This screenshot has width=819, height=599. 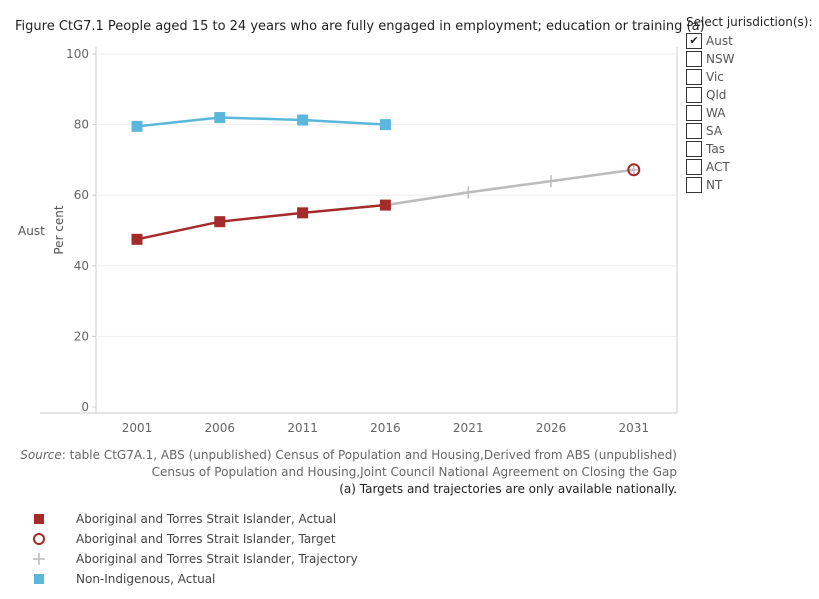 What do you see at coordinates (716, 95) in the screenshot?
I see `jurisdiction-option-label: Qld` at bounding box center [716, 95].